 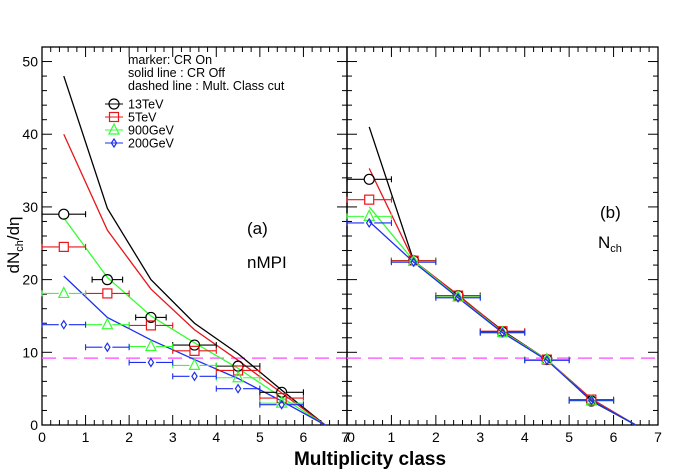 I want to click on y-label-sub: ch, so click(x=20, y=246).